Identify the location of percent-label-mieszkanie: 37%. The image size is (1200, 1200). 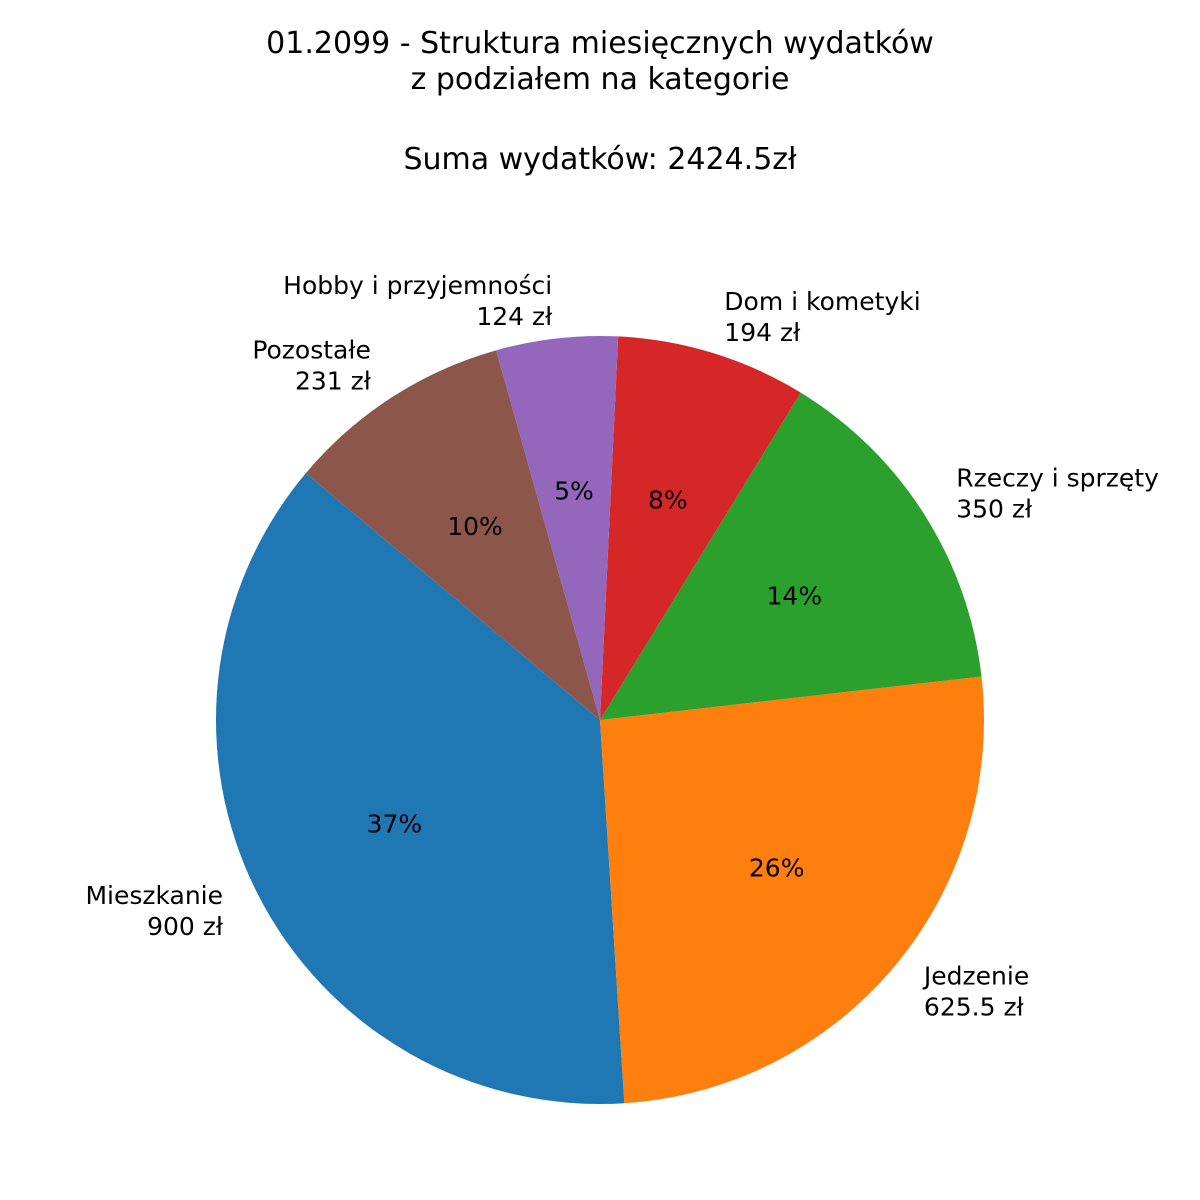
(395, 823).